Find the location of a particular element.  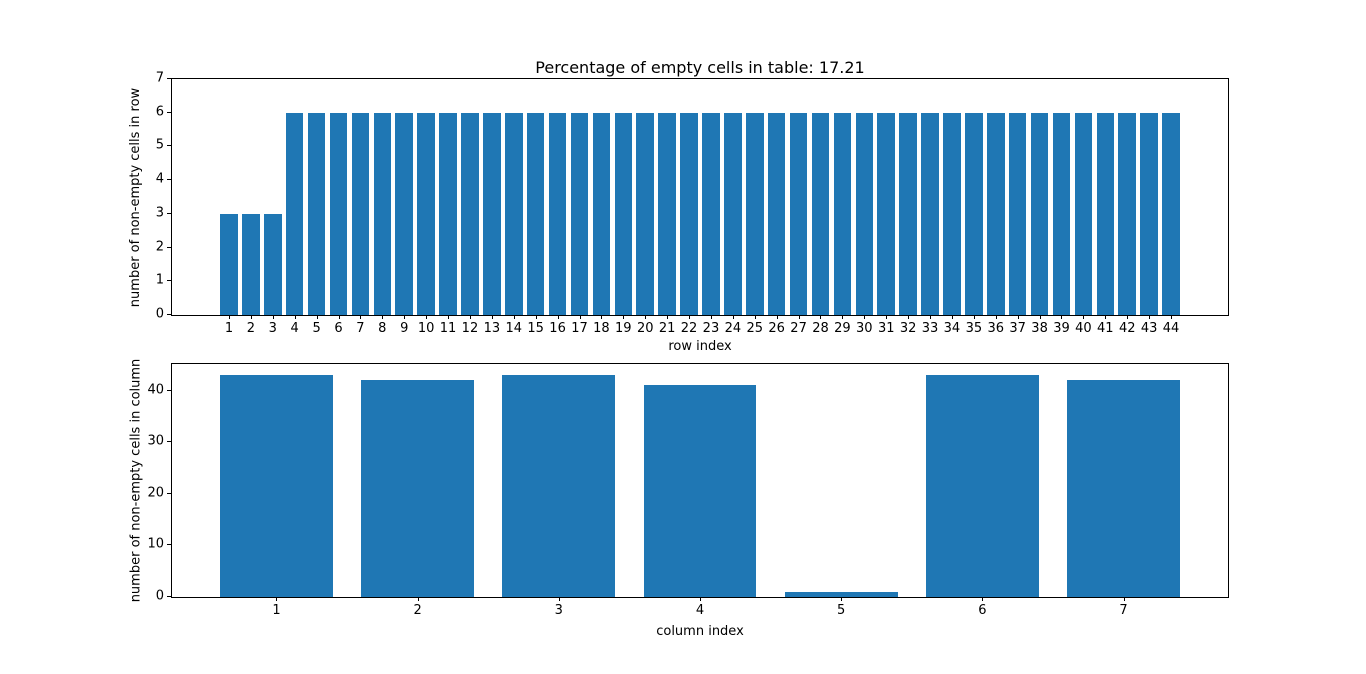

x-tick-label: 31 is located at coordinates (886, 328).